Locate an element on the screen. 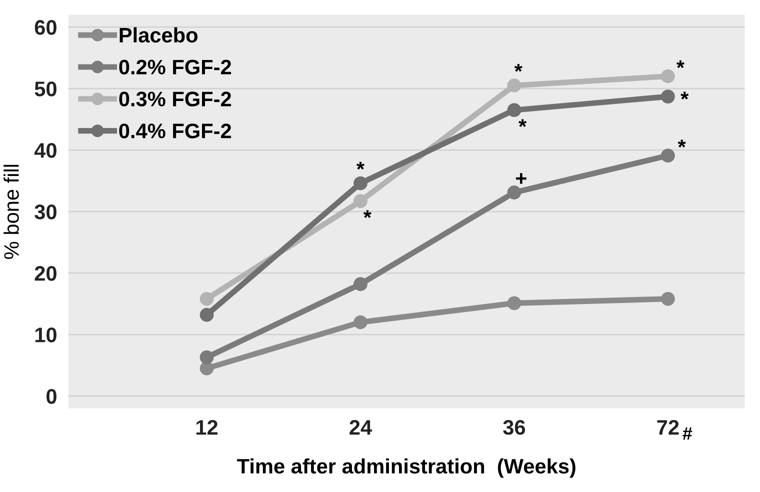 This screenshot has height=492, width=760. y-tick-label: 0 is located at coordinates (51, 396).